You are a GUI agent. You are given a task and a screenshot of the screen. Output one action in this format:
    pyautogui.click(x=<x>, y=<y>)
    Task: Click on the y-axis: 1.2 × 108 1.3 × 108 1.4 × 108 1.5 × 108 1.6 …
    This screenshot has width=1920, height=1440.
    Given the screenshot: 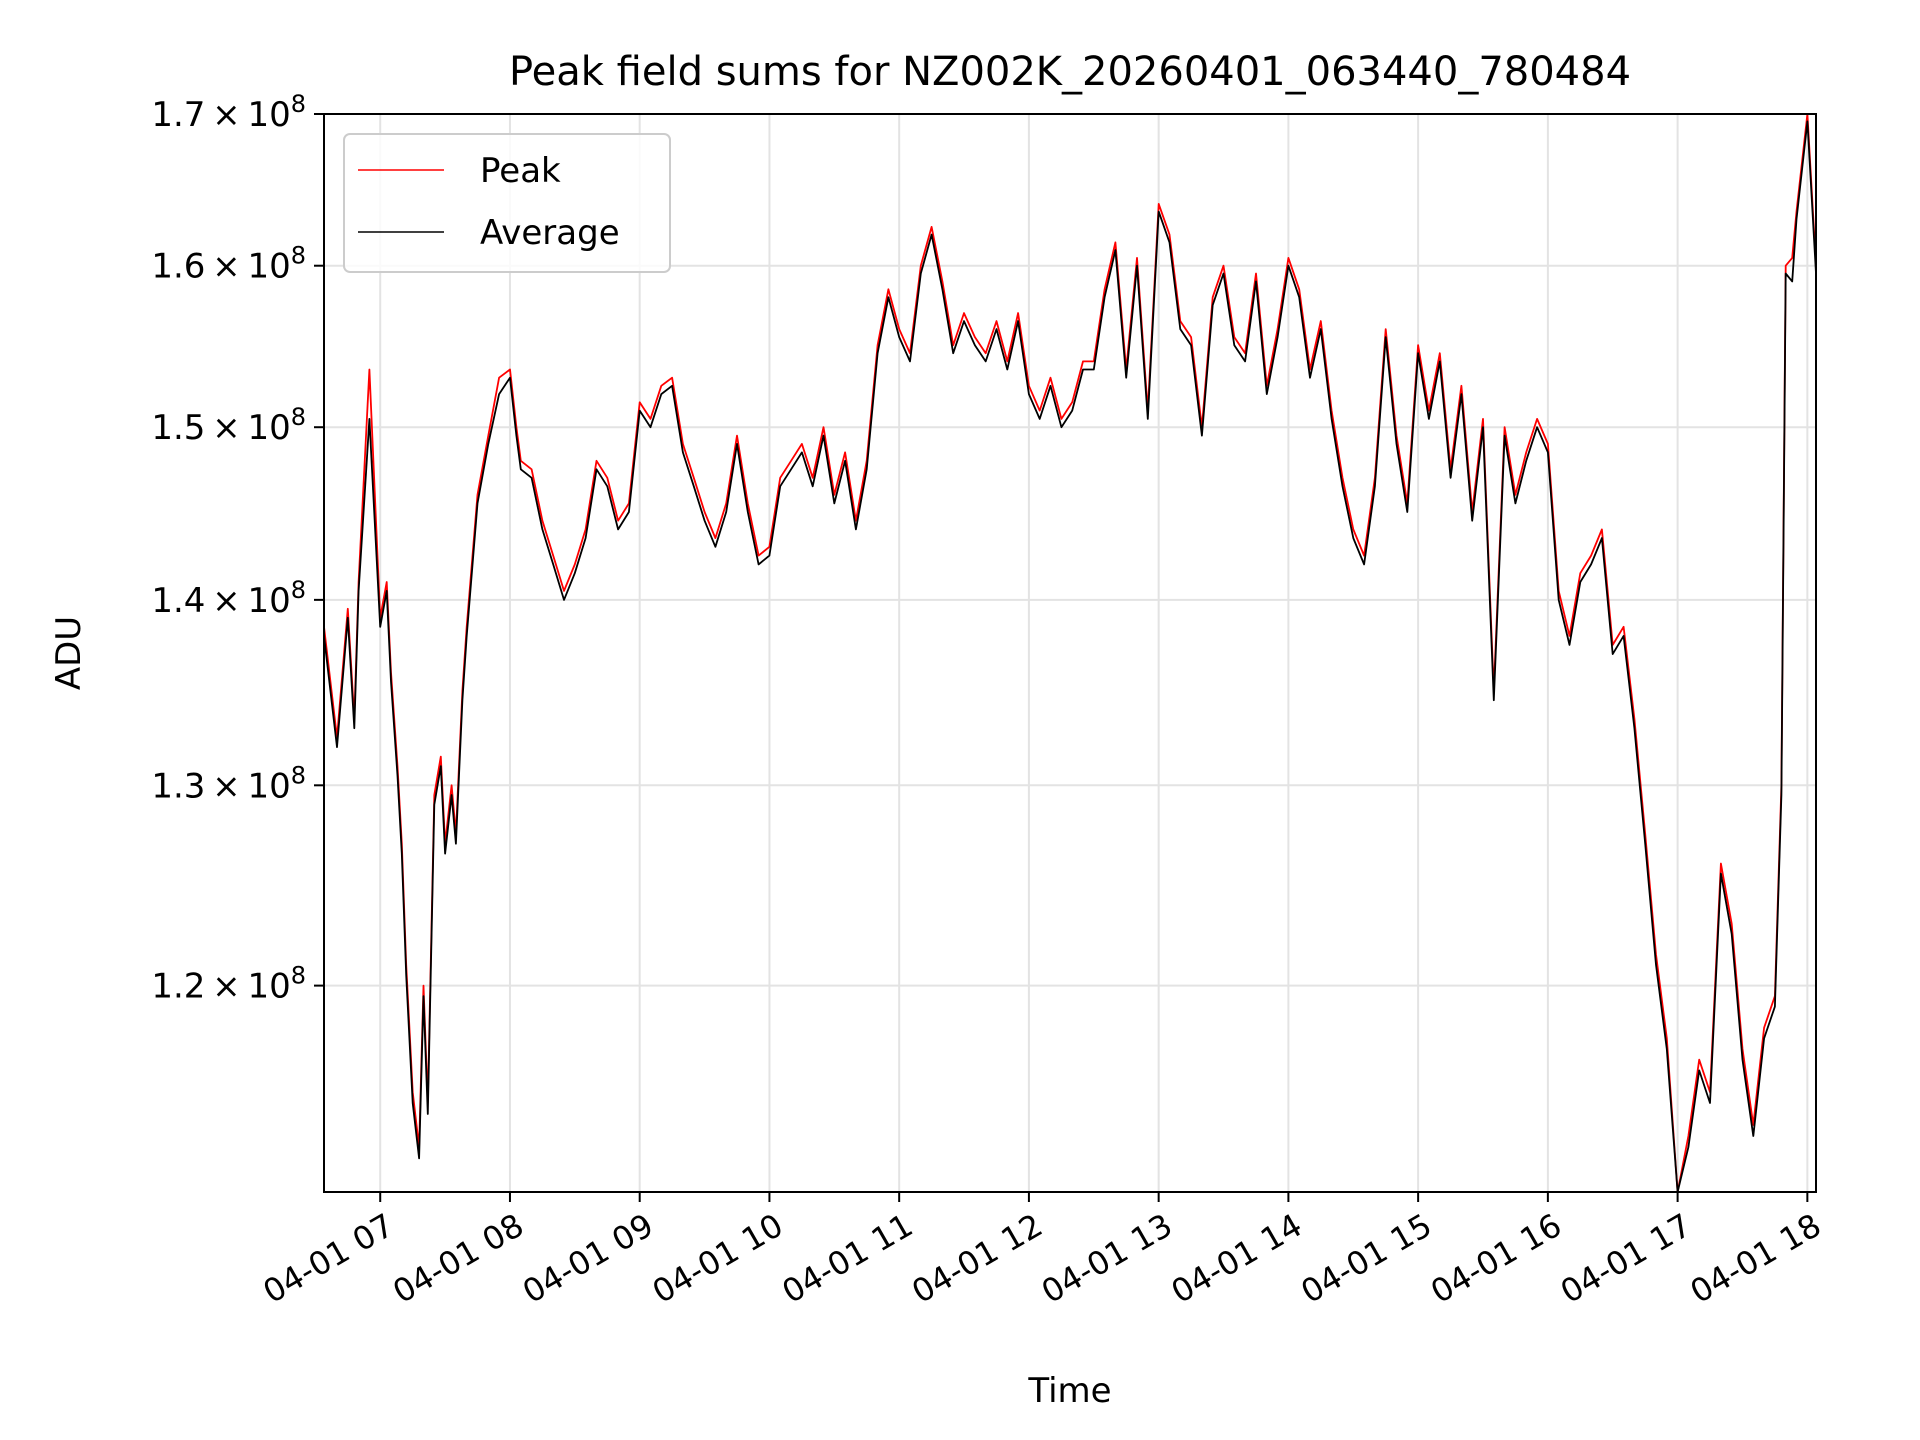 What is the action you would take?
    pyautogui.click(x=237, y=548)
    